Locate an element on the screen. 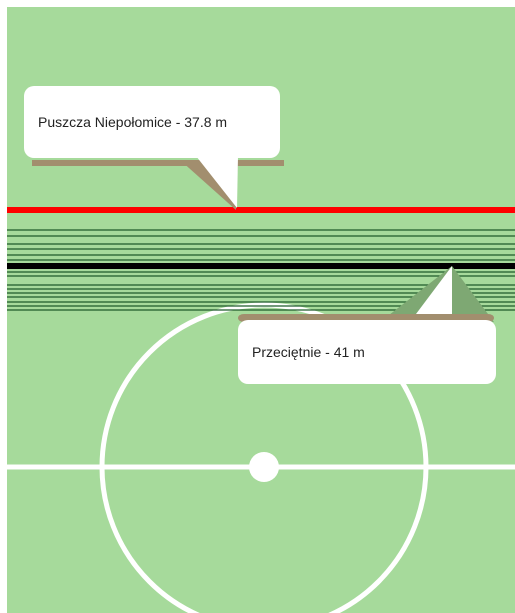 This screenshot has height=613, width=515. average-tooltip: Przeciętnie - 41 m is located at coordinates (367, 352).